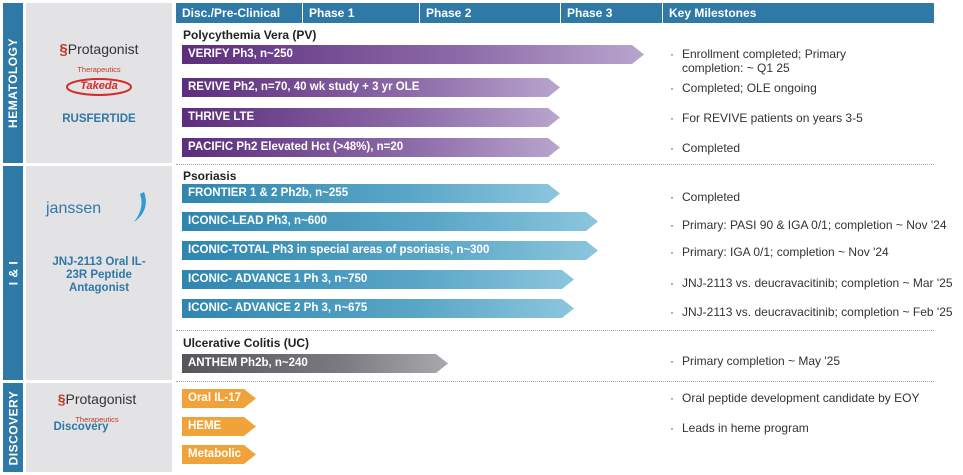 The image size is (963, 475). I want to click on header-phase-1: Phase 1, so click(360, 13).